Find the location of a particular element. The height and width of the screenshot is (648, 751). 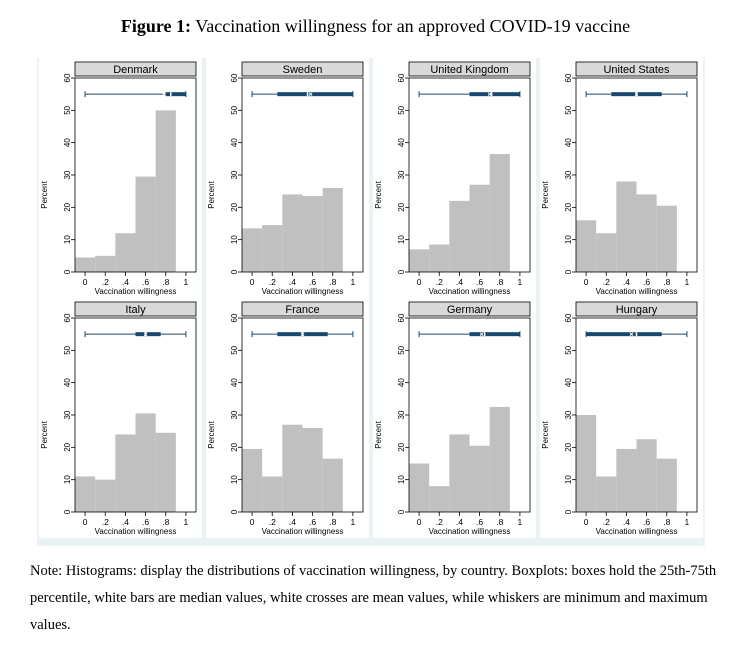

panel-title: United Kingdom is located at coordinates (469, 70).